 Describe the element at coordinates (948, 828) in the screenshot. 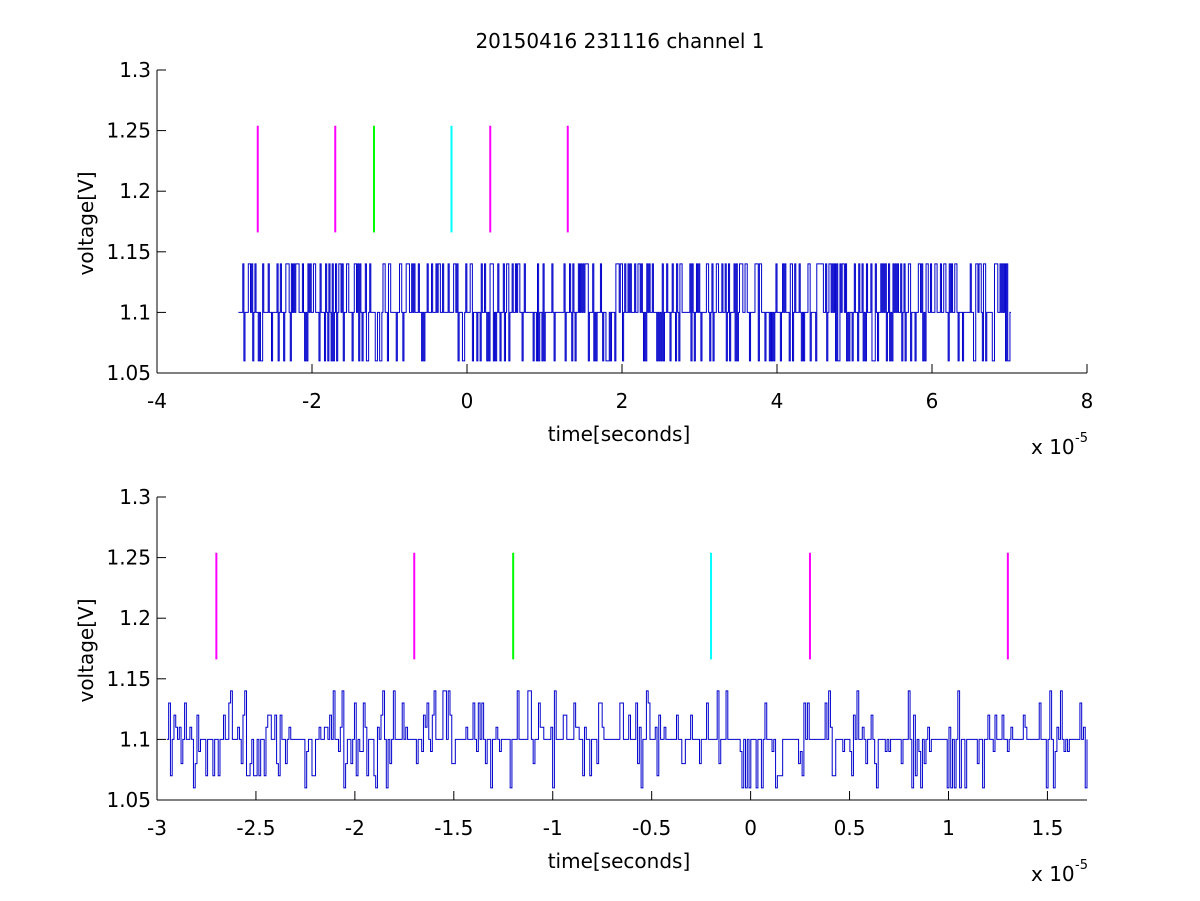

I see `x-tick-label: 1` at that location.